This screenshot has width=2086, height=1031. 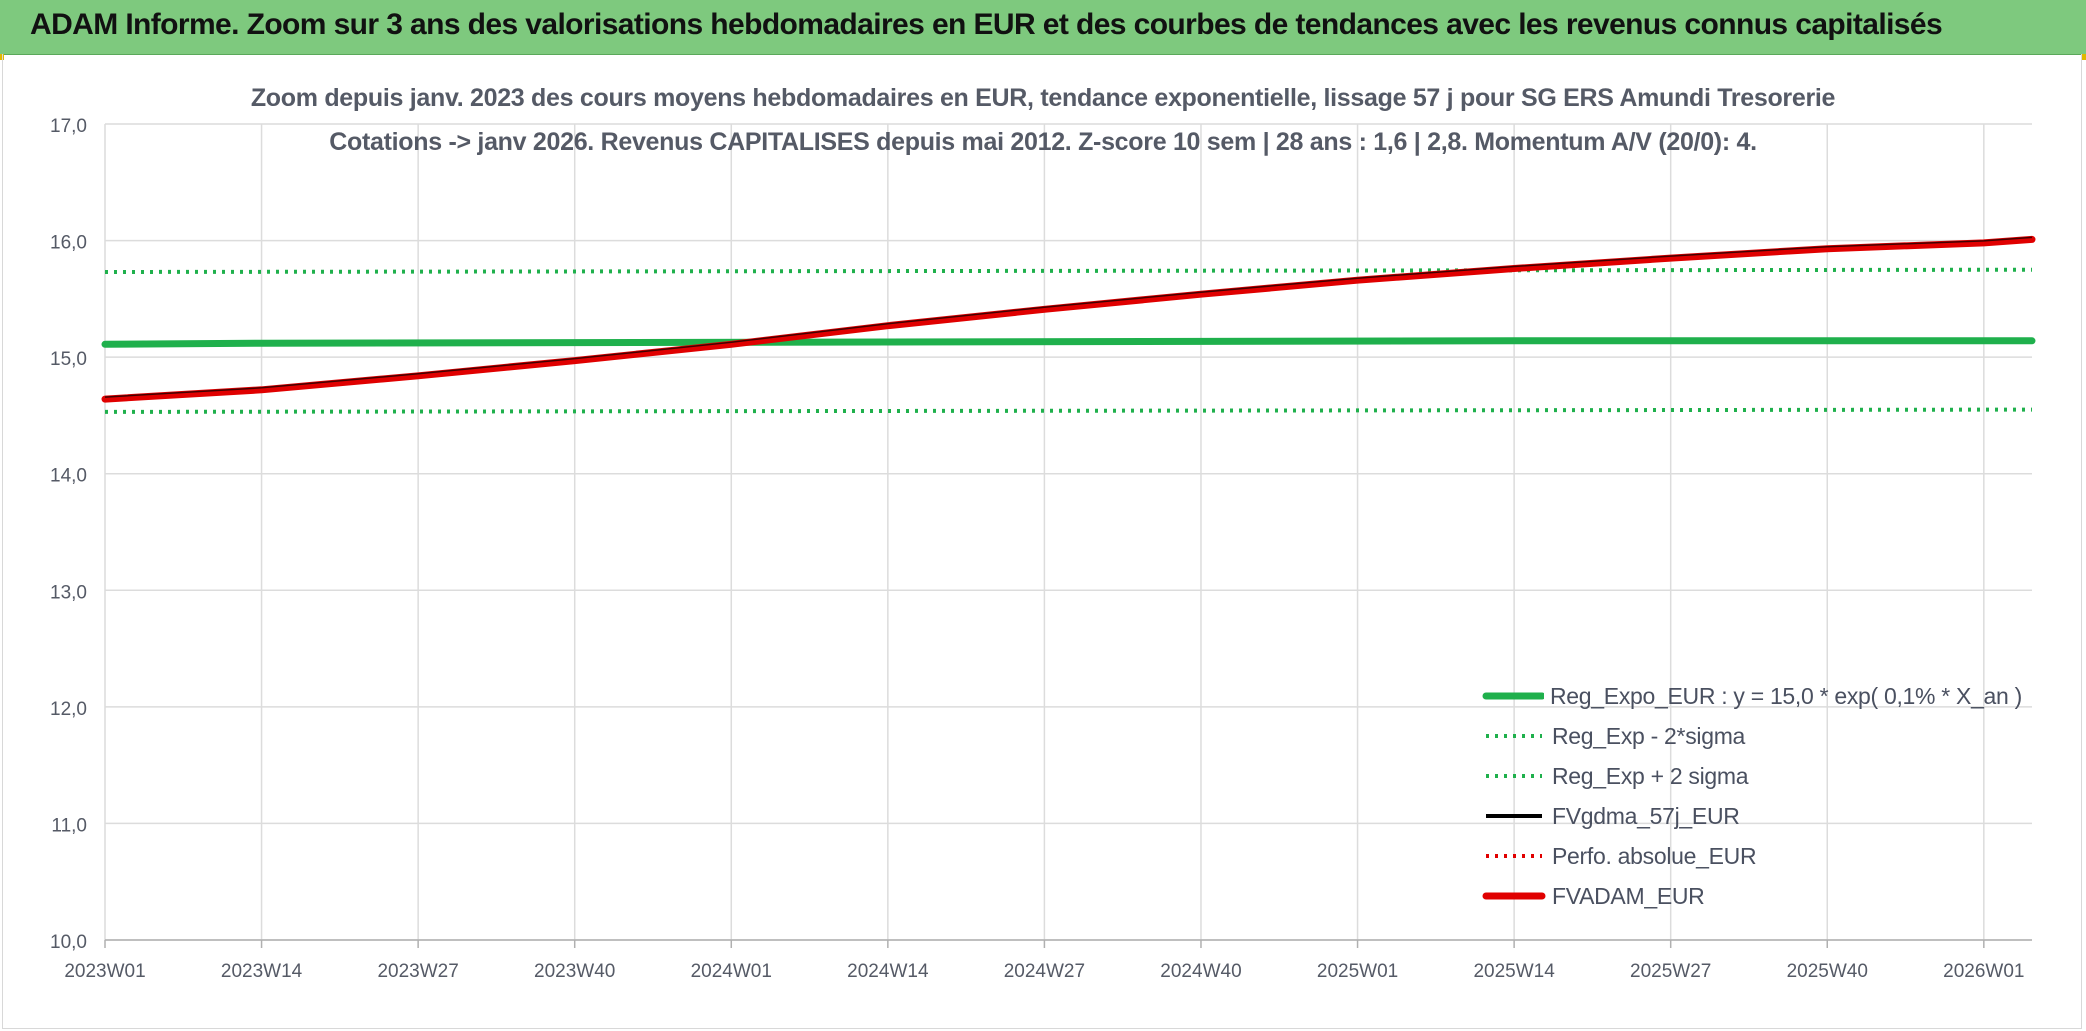 What do you see at coordinates (68, 359) in the screenshot?
I see `y-tick-label: 15,0` at bounding box center [68, 359].